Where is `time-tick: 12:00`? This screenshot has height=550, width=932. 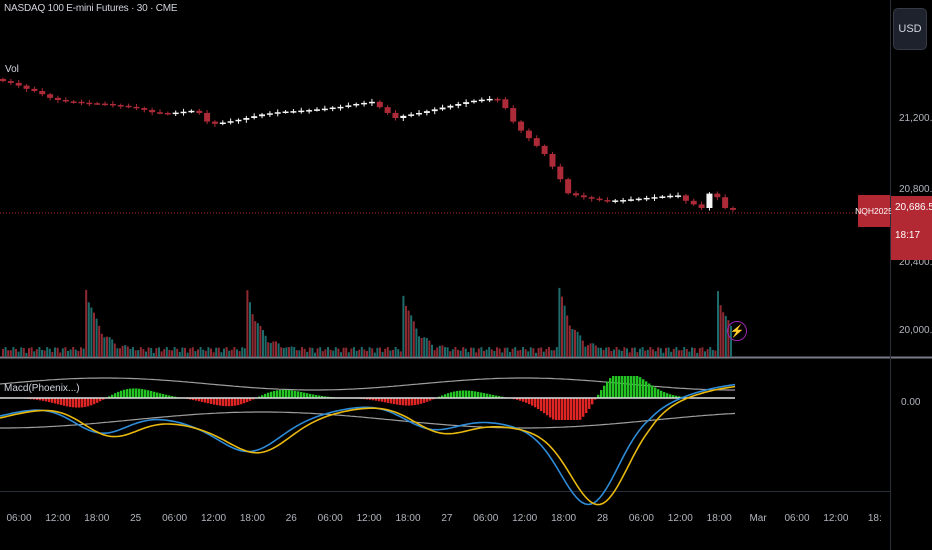 time-tick: 12:00 is located at coordinates (680, 518).